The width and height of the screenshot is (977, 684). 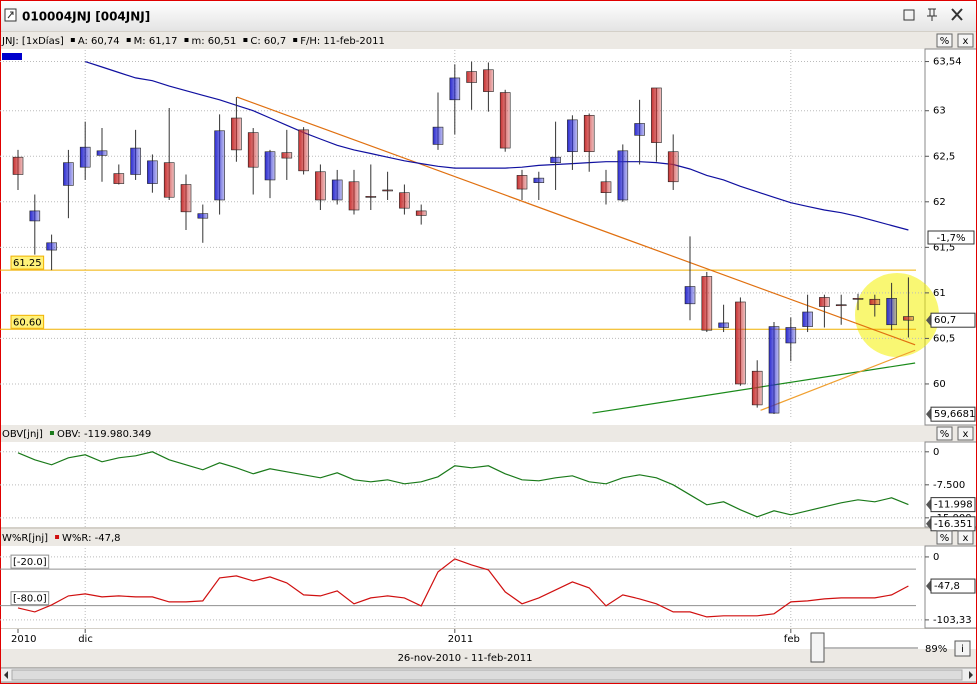 What do you see at coordinates (792, 639) in the screenshot?
I see `x-tick-label: feb` at bounding box center [792, 639].